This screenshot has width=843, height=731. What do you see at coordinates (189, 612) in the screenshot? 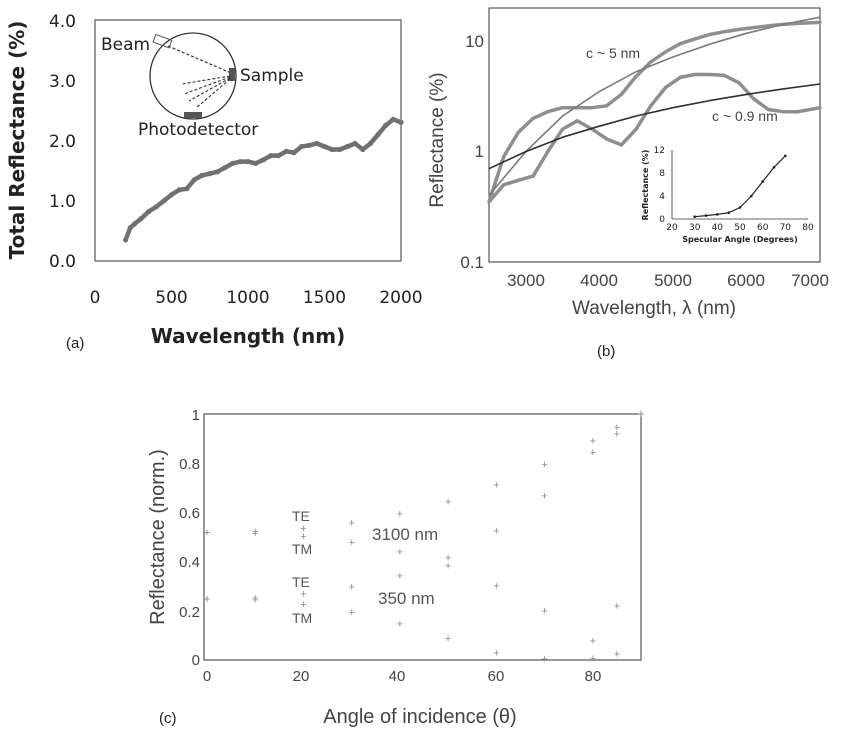
I see `panel-c-y-tick: 0.2` at bounding box center [189, 612].